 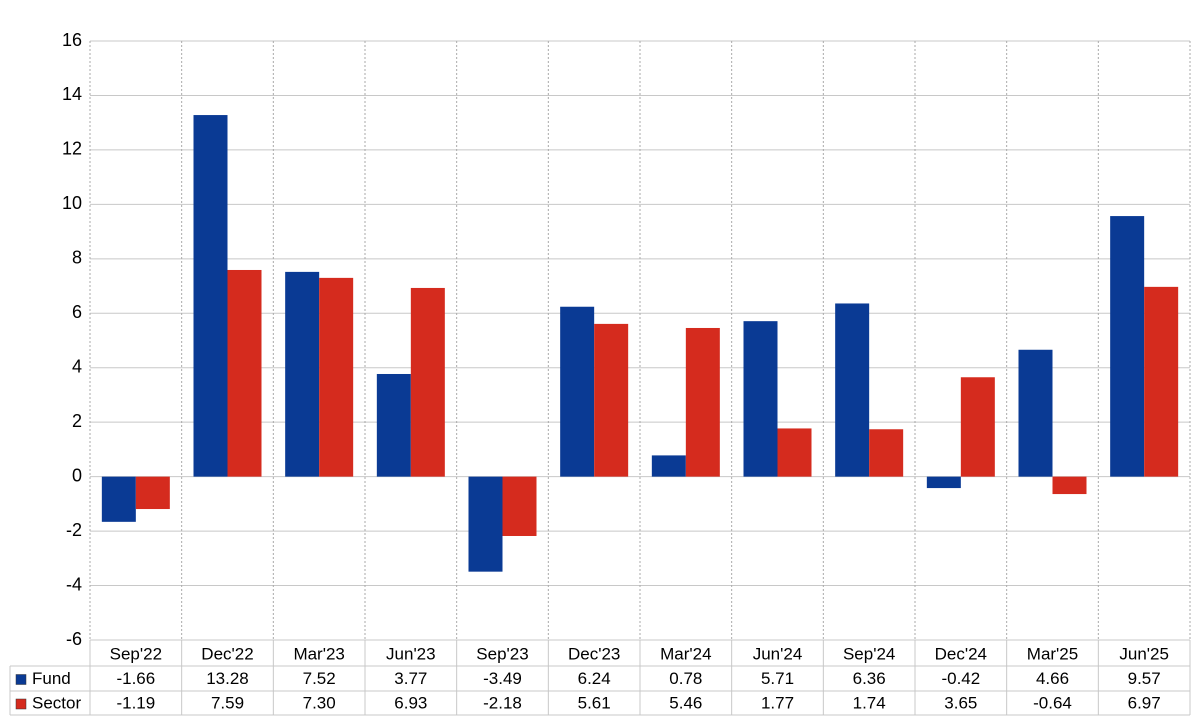 What do you see at coordinates (319, 702) in the screenshot?
I see `value-label: 7.30` at bounding box center [319, 702].